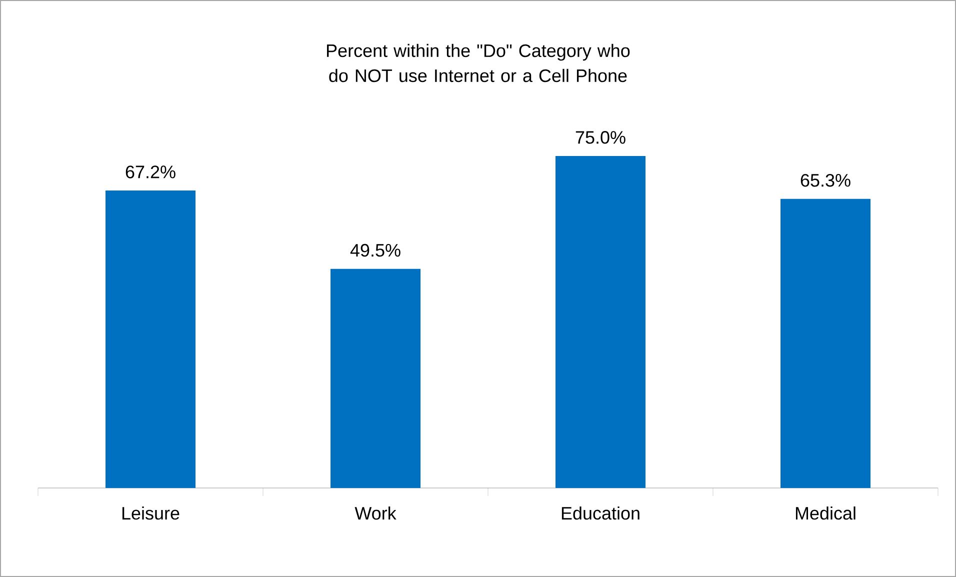 This screenshot has width=956, height=577. I want to click on data-label: 65.3%, so click(825, 180).